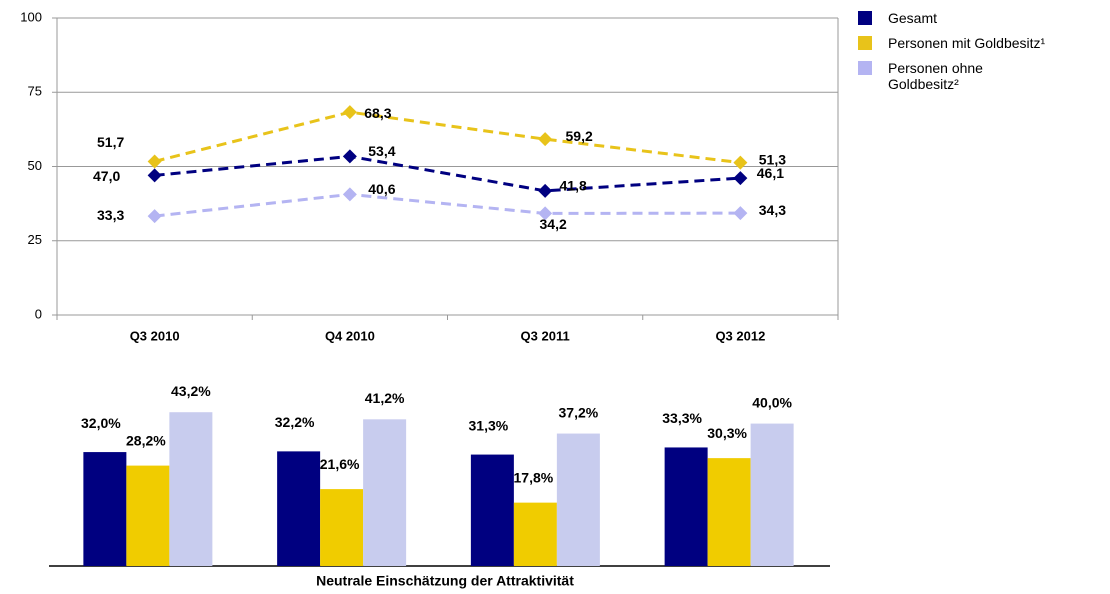 The height and width of the screenshot is (594, 1110). What do you see at coordinates (350, 335) in the screenshot?
I see `x-tick-label: Q4 2010` at bounding box center [350, 335].